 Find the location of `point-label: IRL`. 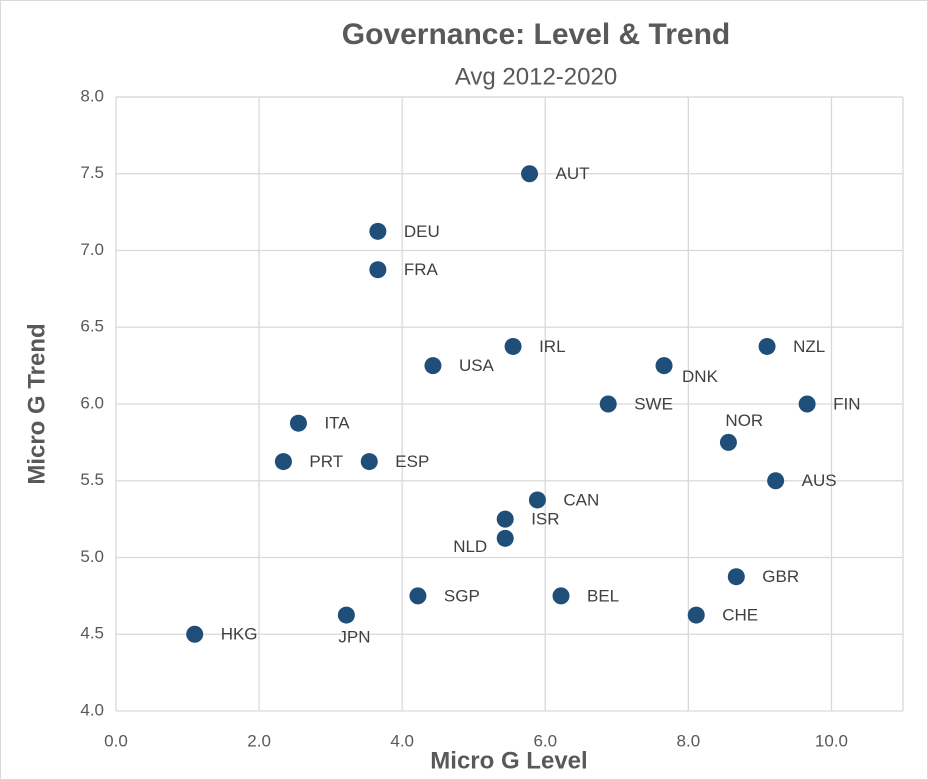

point-label: IRL is located at coordinates (552, 346).